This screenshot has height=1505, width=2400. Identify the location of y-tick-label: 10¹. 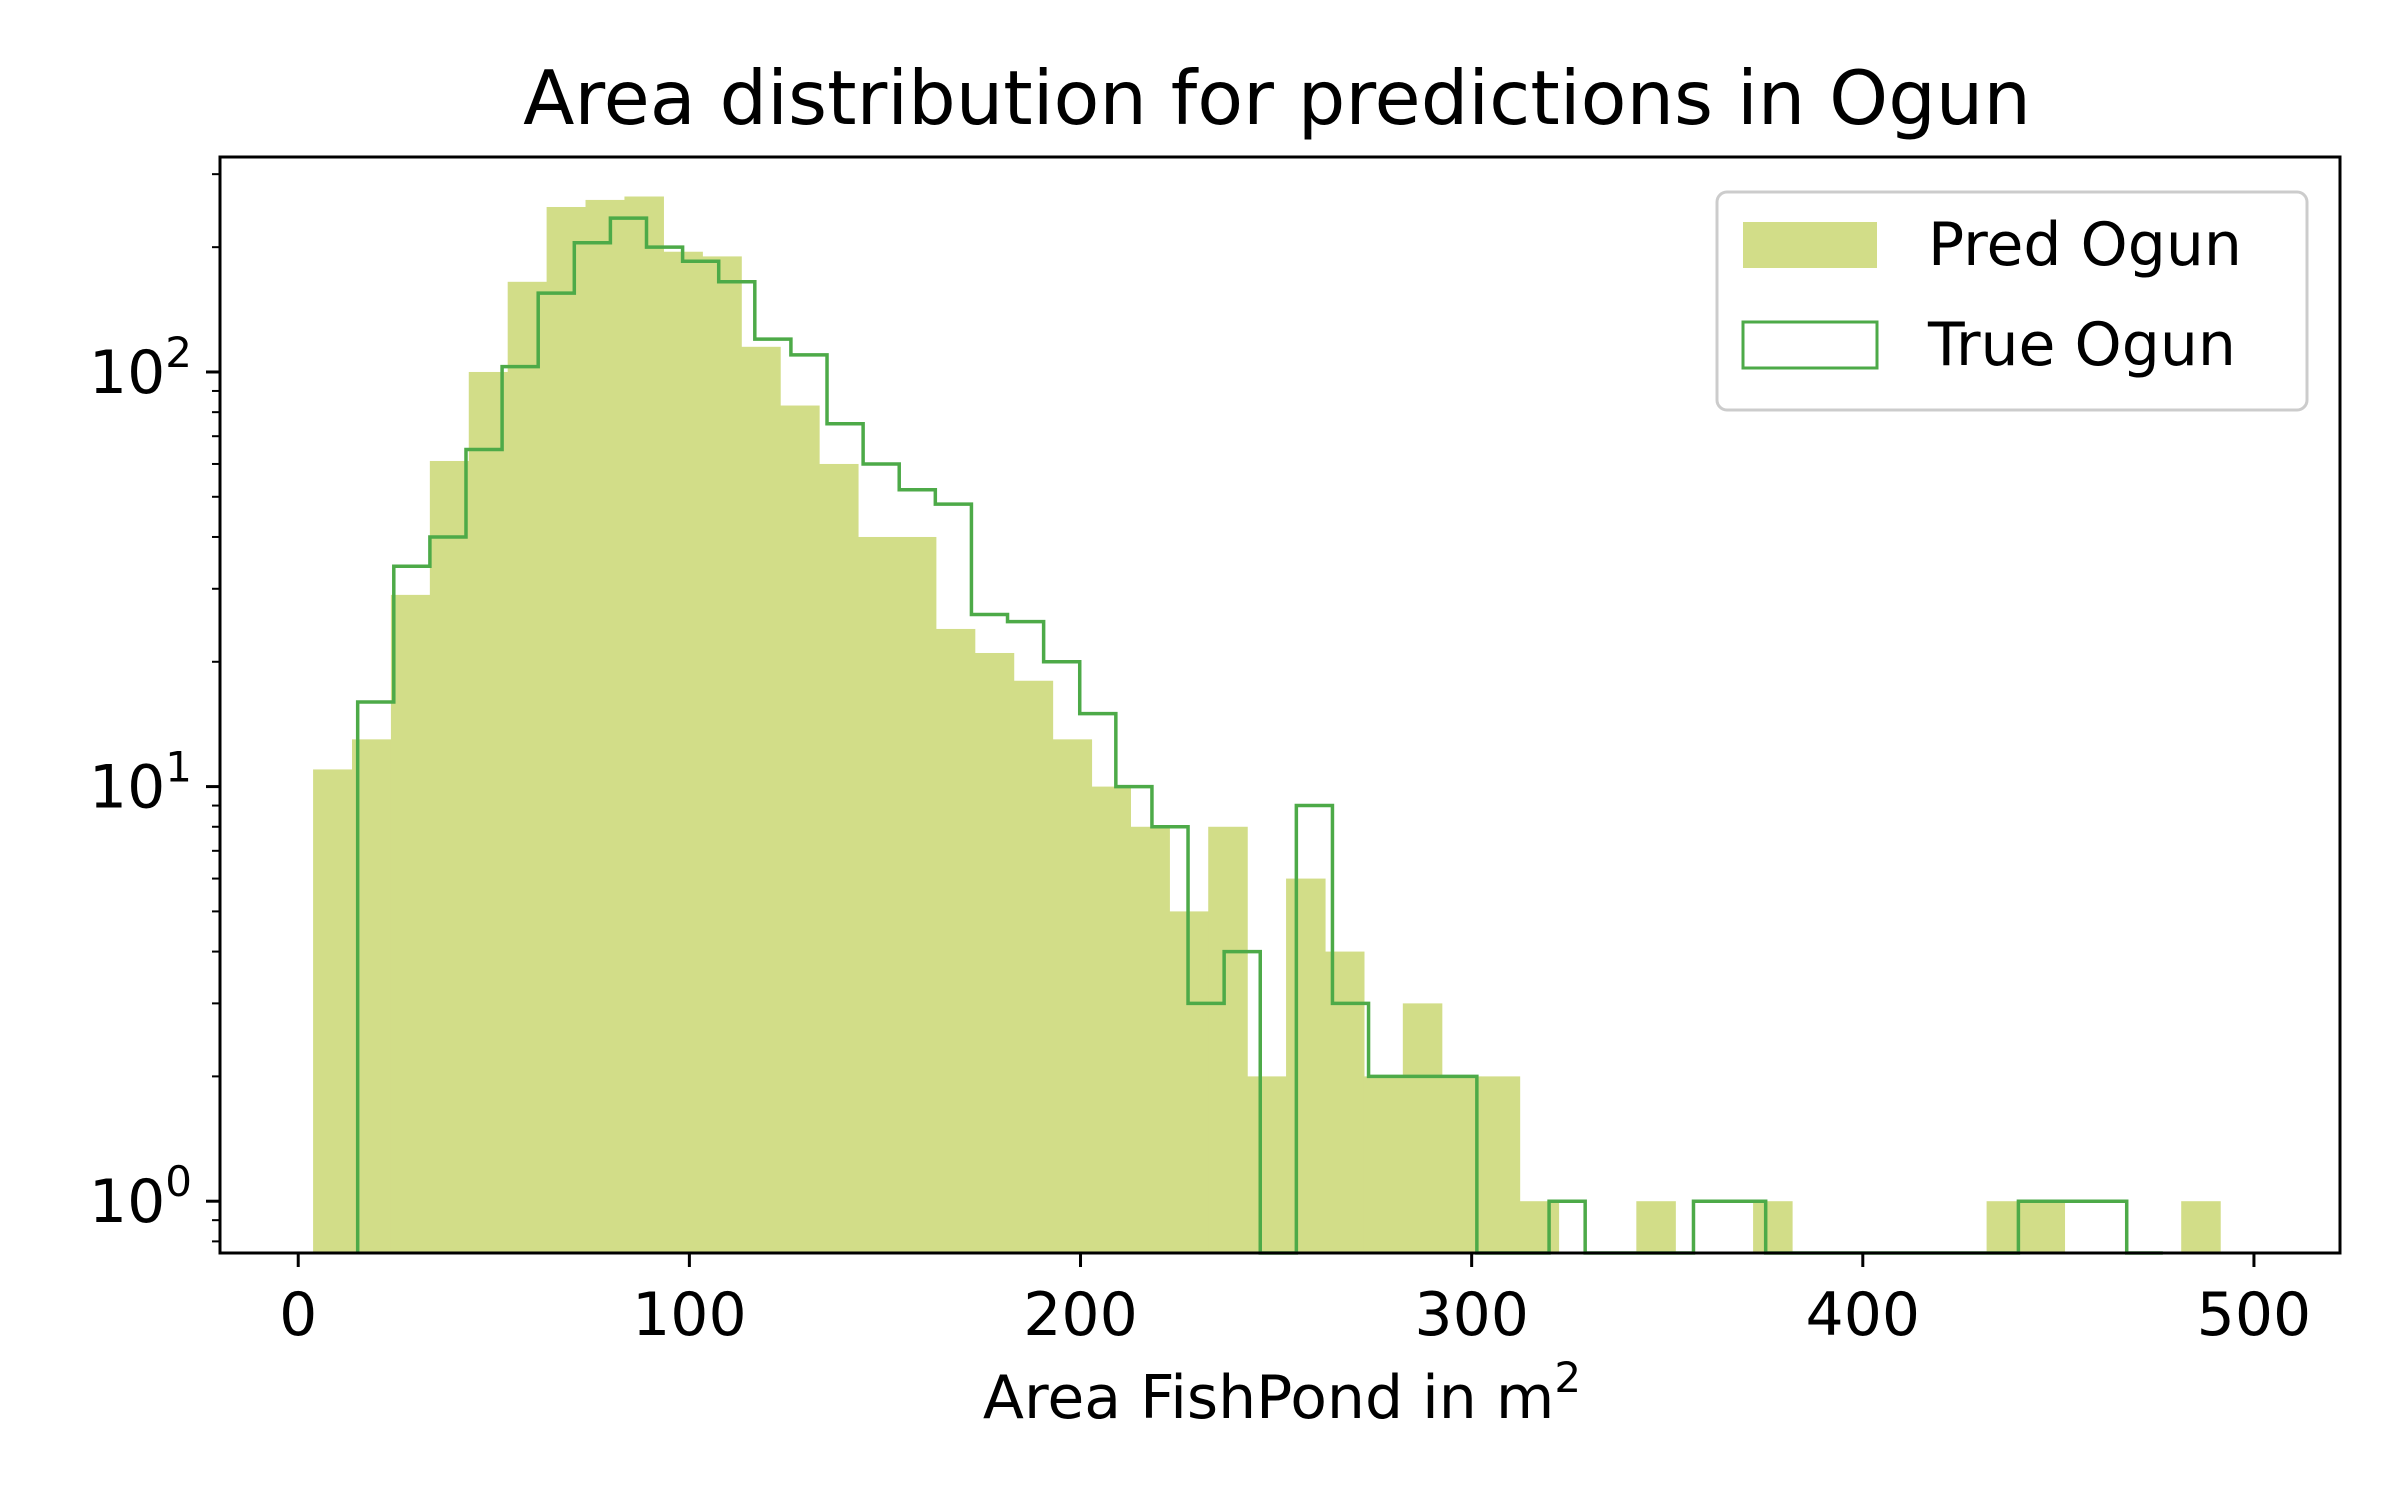
(140, 783).